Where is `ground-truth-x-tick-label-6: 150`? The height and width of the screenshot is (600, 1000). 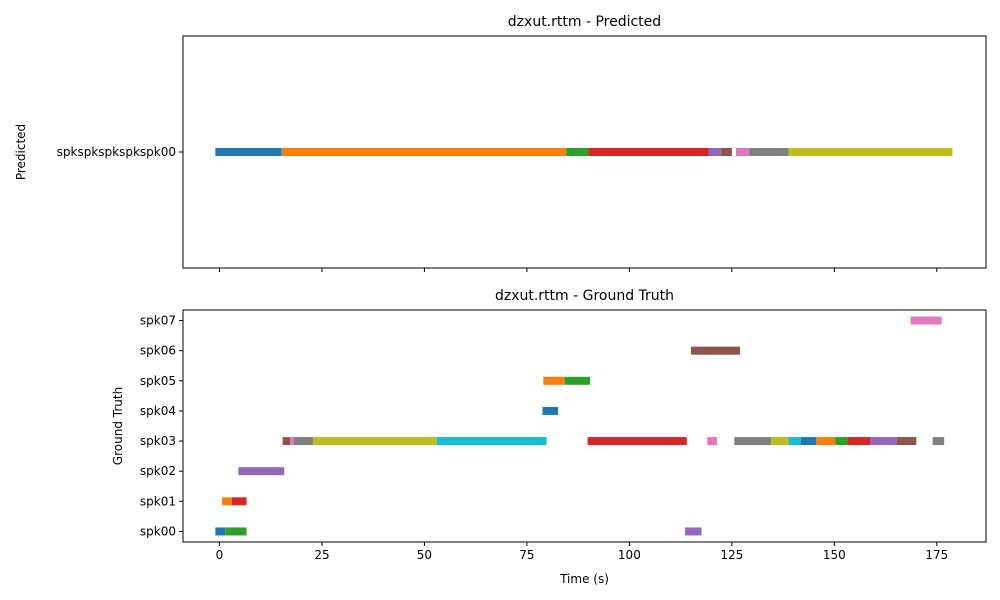
ground-truth-x-tick-label-6: 150 is located at coordinates (834, 555).